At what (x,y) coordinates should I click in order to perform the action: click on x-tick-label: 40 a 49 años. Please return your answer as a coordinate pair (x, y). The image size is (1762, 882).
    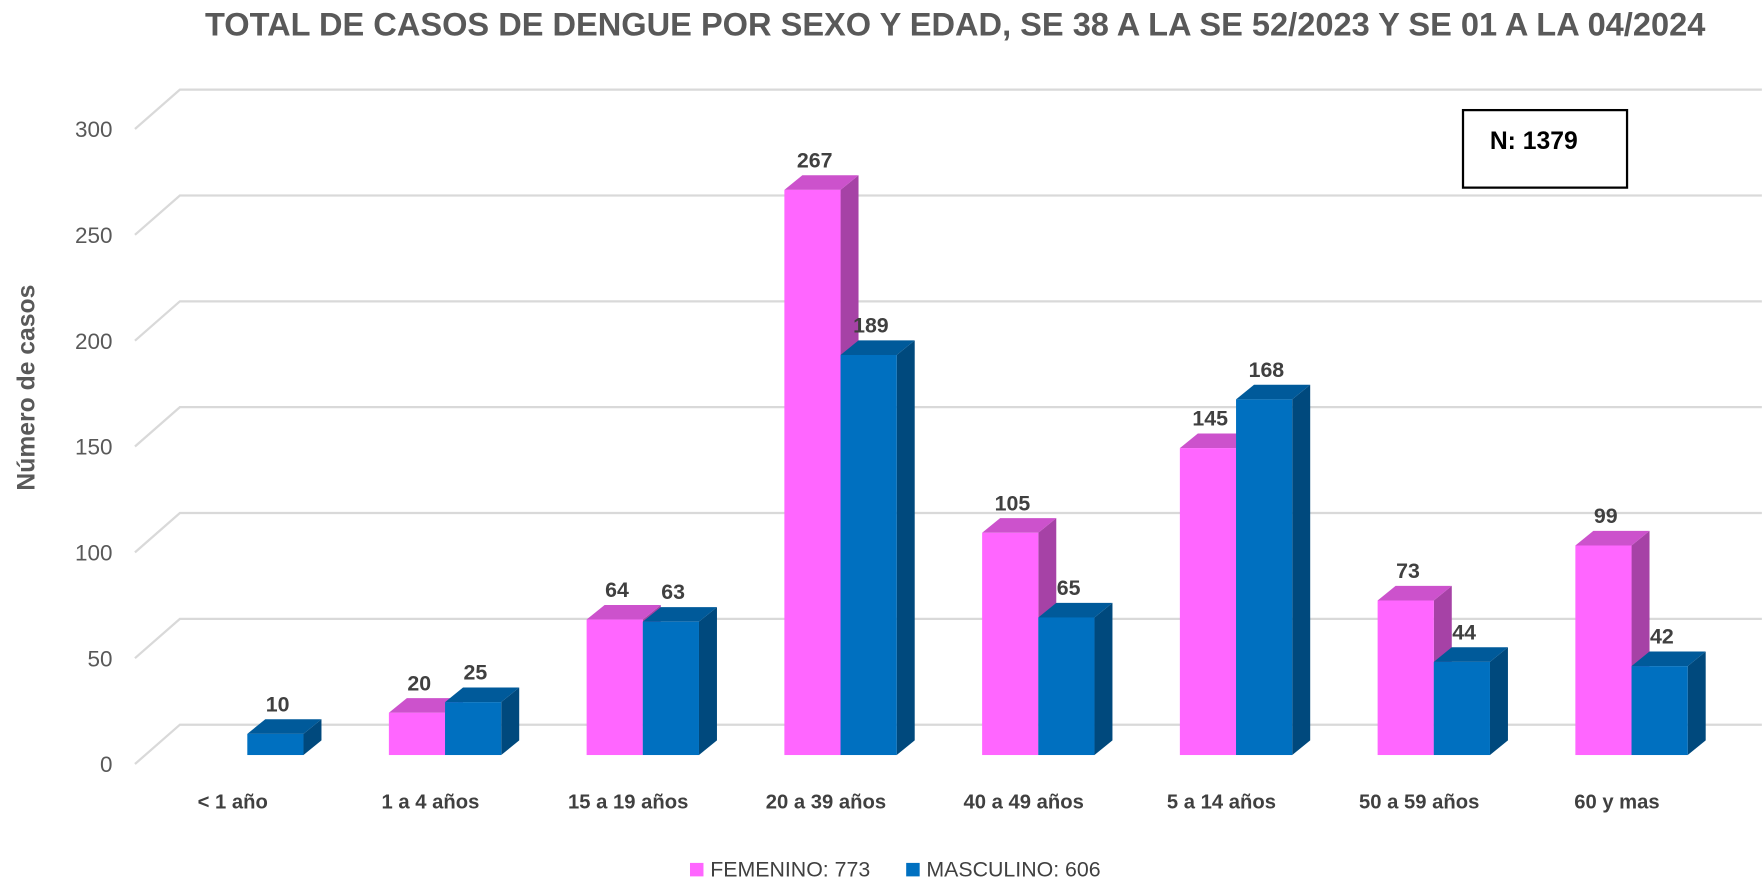
    Looking at the image, I should click on (1024, 803).